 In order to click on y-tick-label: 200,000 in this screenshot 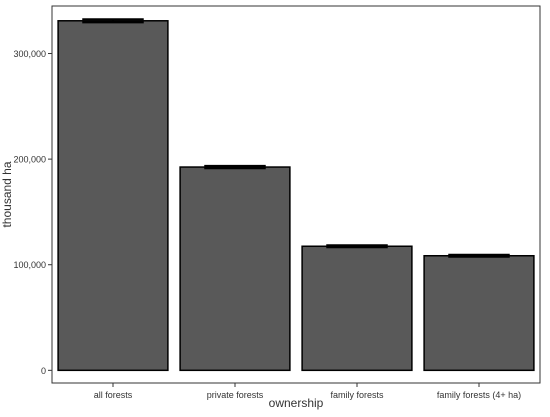, I will do `click(29, 160)`.